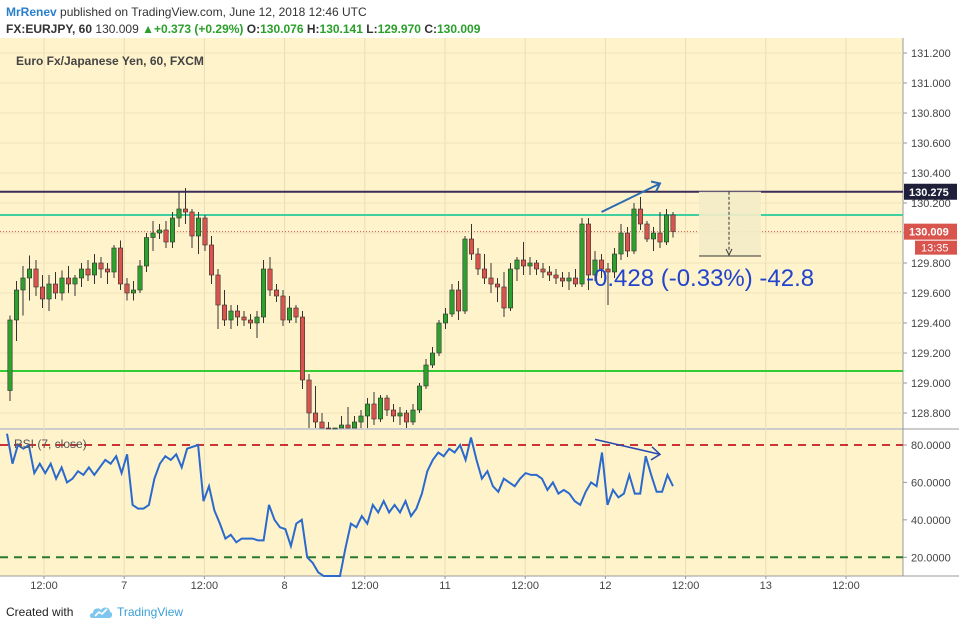 Image resolution: width=962 pixels, height=630 pixels. What do you see at coordinates (49, 29) in the screenshot?
I see `symbol-label: FX:EURJPY, 60` at bounding box center [49, 29].